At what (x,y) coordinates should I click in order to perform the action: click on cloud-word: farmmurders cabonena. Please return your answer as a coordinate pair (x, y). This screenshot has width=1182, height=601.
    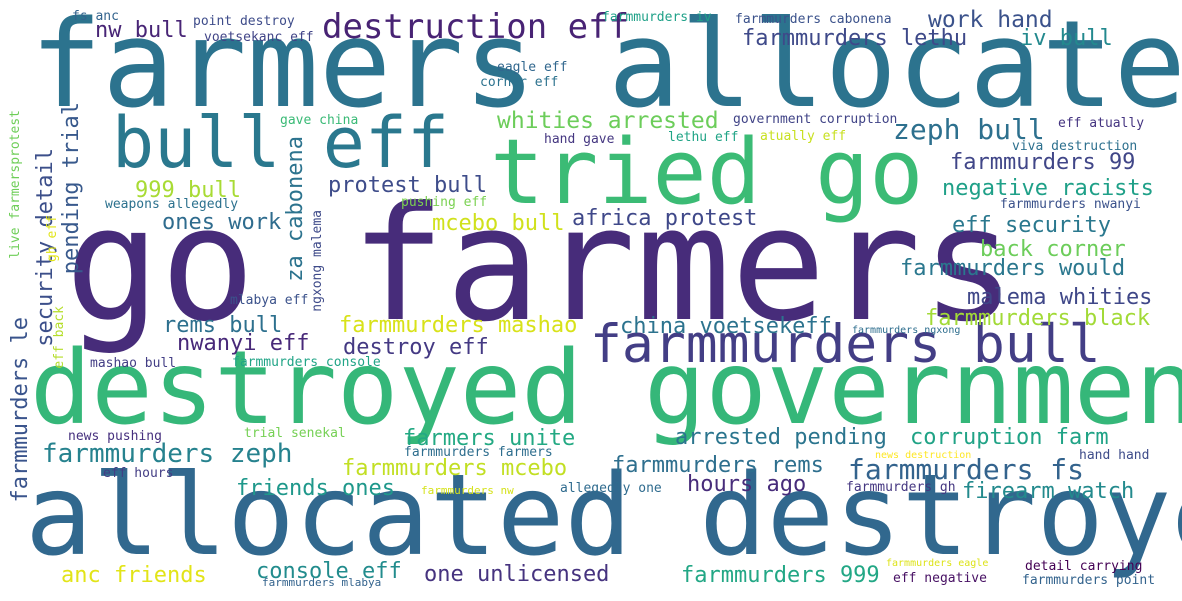
    Looking at the image, I should click on (813, 19).